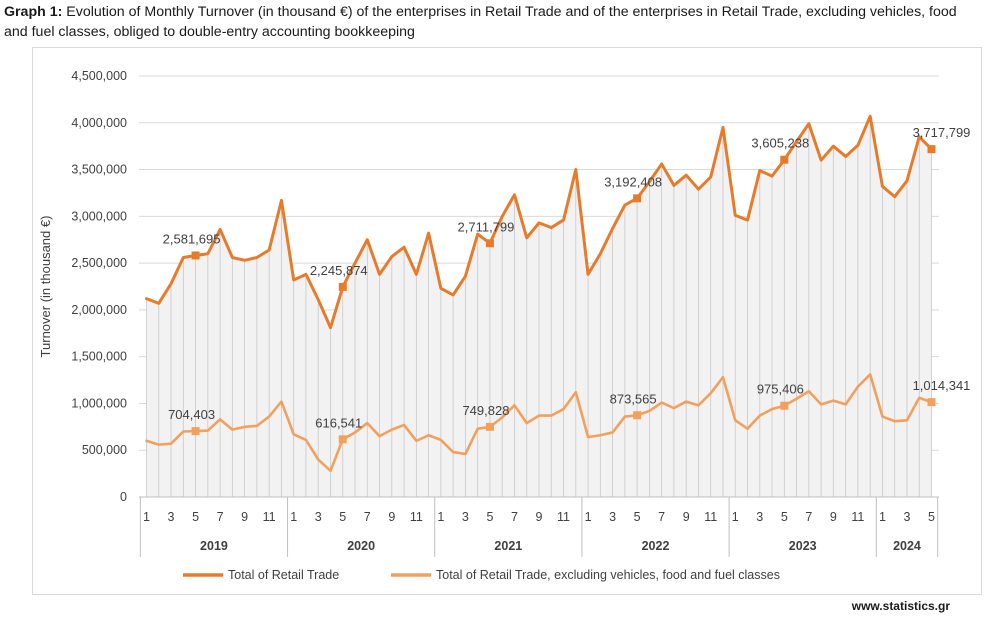 The height and width of the screenshot is (619, 990). I want to click on total-data-label: 2,581,695, so click(192, 238).